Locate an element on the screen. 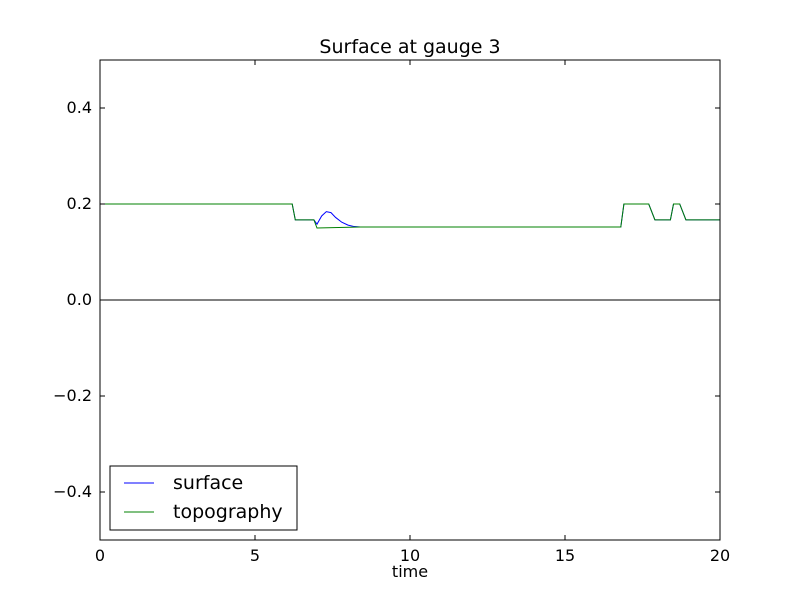  legend-label-topography: topography is located at coordinates (228, 512).